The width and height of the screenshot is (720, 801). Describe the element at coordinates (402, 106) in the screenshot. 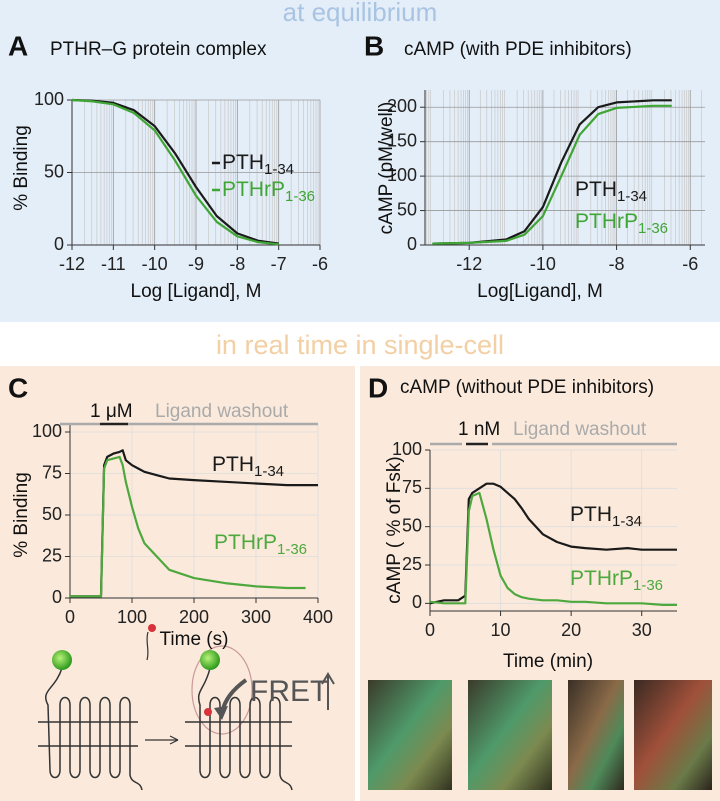

I see `y-tick-label: 200` at that location.